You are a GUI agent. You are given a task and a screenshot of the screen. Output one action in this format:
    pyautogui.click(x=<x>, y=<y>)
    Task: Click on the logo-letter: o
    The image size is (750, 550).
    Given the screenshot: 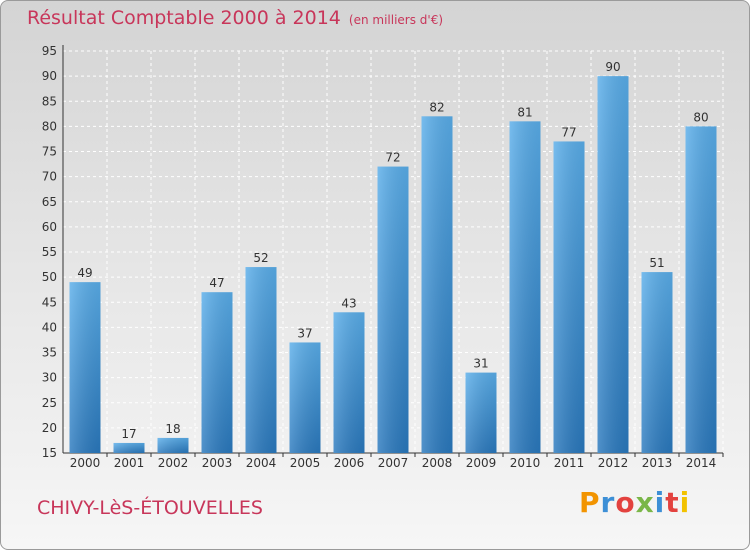 What is the action you would take?
    pyautogui.click(x=625, y=502)
    